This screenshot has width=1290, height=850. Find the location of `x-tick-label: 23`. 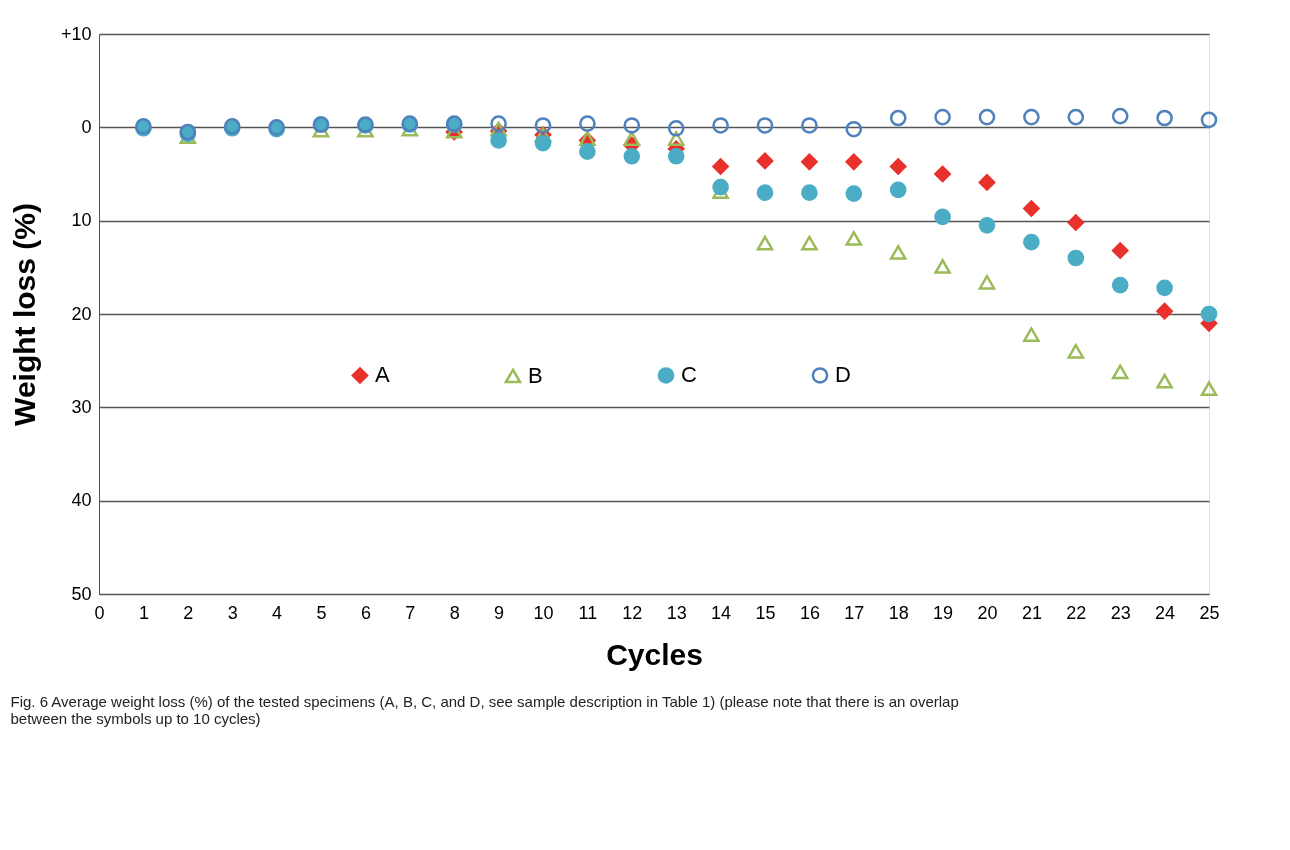

x-tick-label: 23 is located at coordinates (1120, 612).